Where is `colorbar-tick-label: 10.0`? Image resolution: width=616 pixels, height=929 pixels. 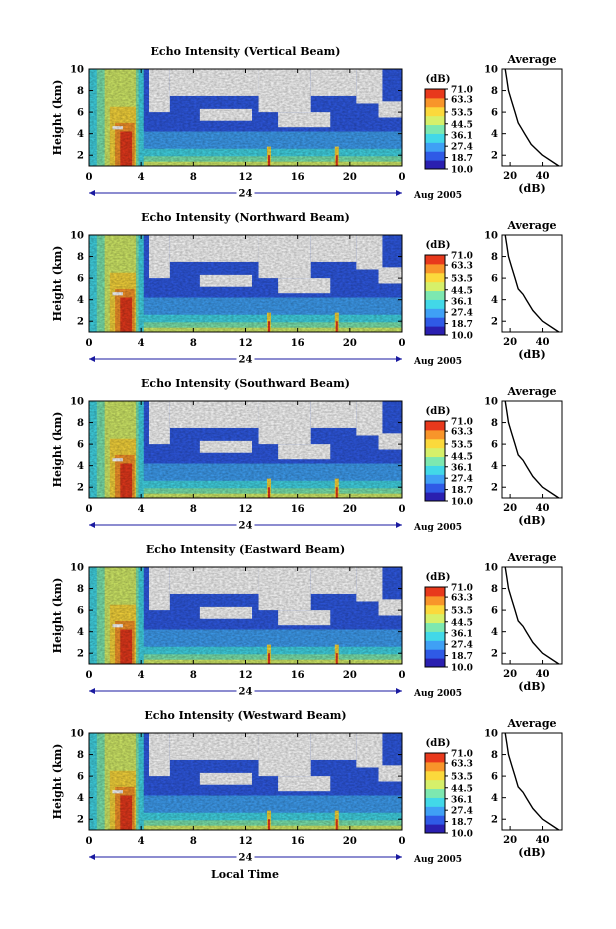 colorbar-tick-label: 10.0 is located at coordinates (462, 503).